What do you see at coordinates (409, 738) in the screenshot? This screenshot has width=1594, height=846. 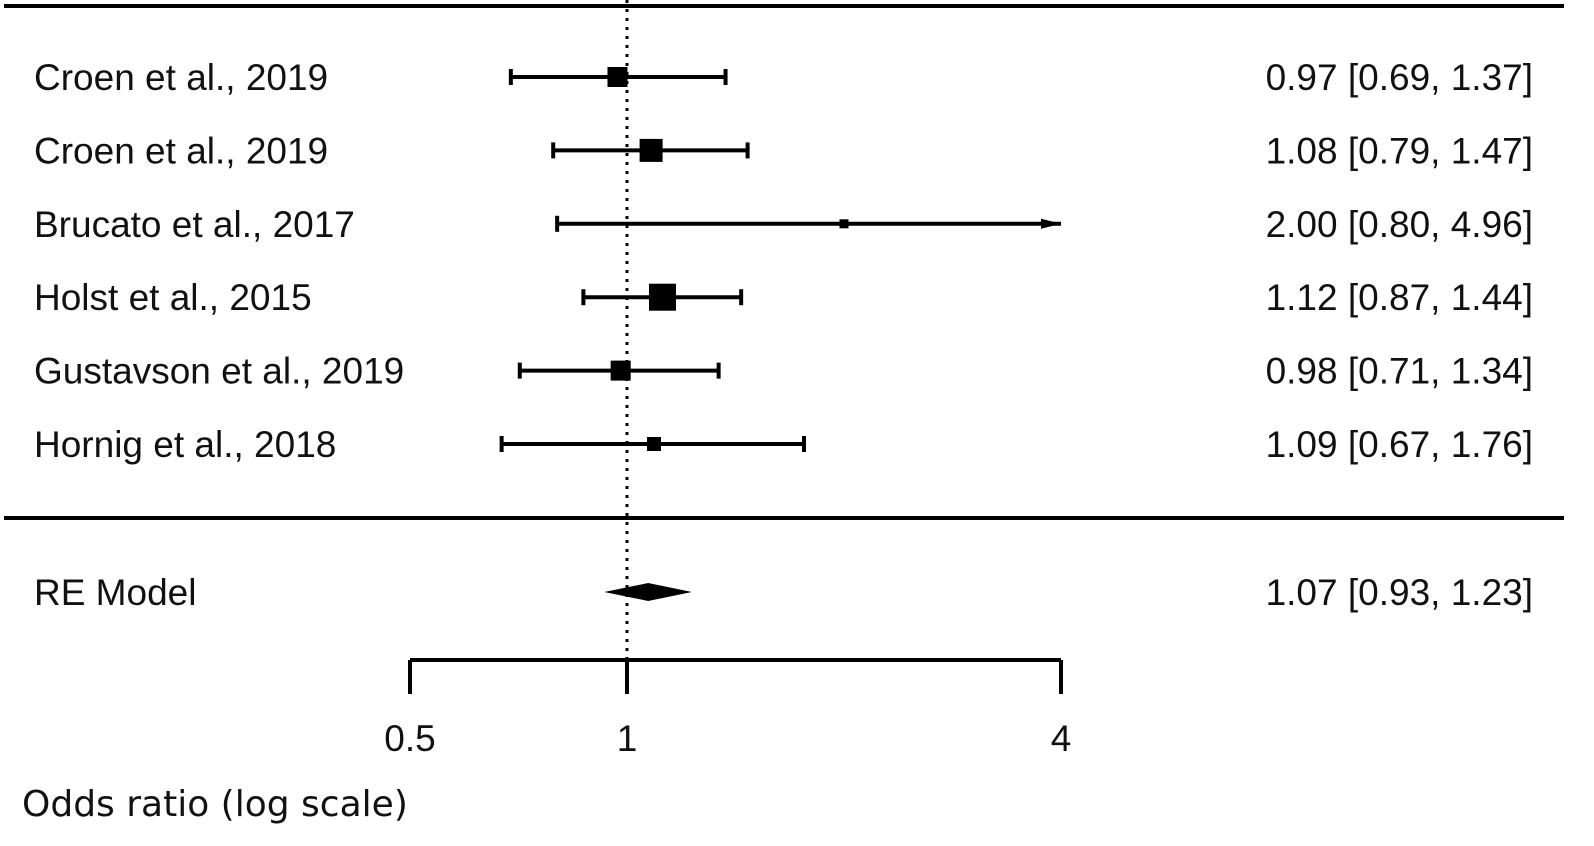 I see `x-tick-label: 0.5` at bounding box center [409, 738].